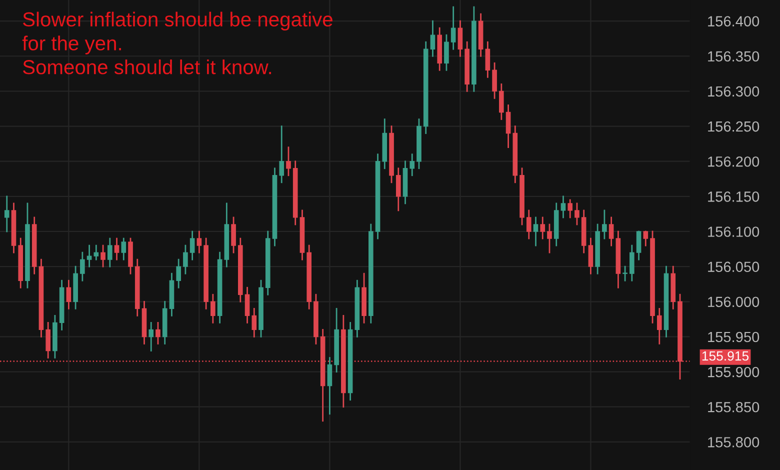  I want to click on ref-line-label: 155.915, so click(725, 356).